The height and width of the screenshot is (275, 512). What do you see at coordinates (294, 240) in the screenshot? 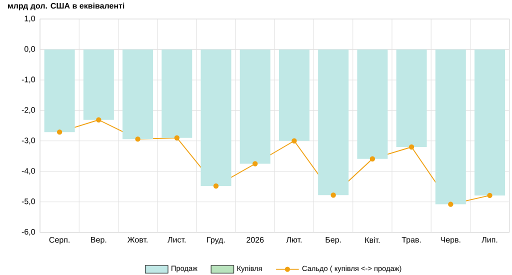
I see `x-tick-label: Лют.` at bounding box center [294, 240].